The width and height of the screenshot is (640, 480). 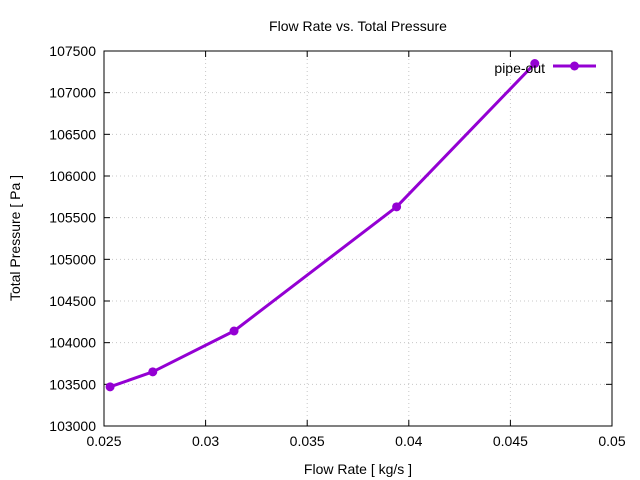 What do you see at coordinates (72, 301) in the screenshot?
I see `y-tick-label: 104500` at bounding box center [72, 301].